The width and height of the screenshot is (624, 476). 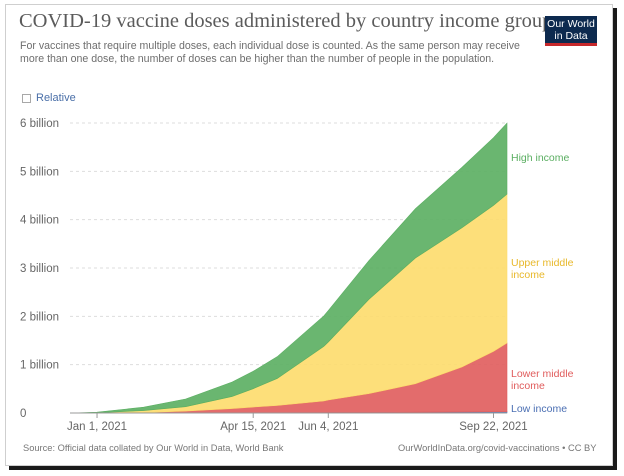 I want to click on legend-label-line: Upper middle, so click(x=542, y=263).